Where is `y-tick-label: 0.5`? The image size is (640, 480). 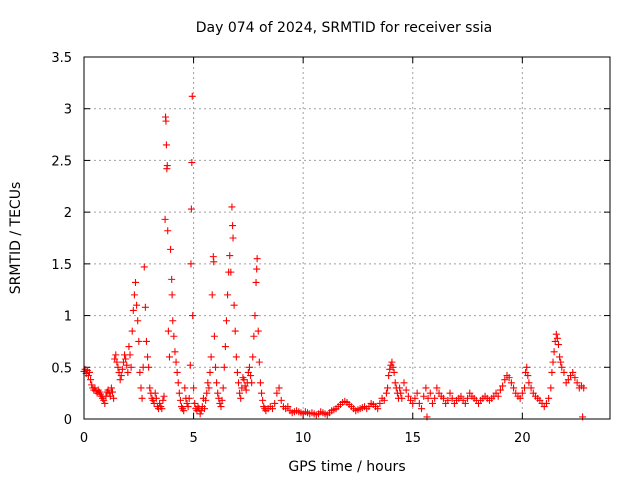
y-tick-label: 0.5 is located at coordinates (61, 368).